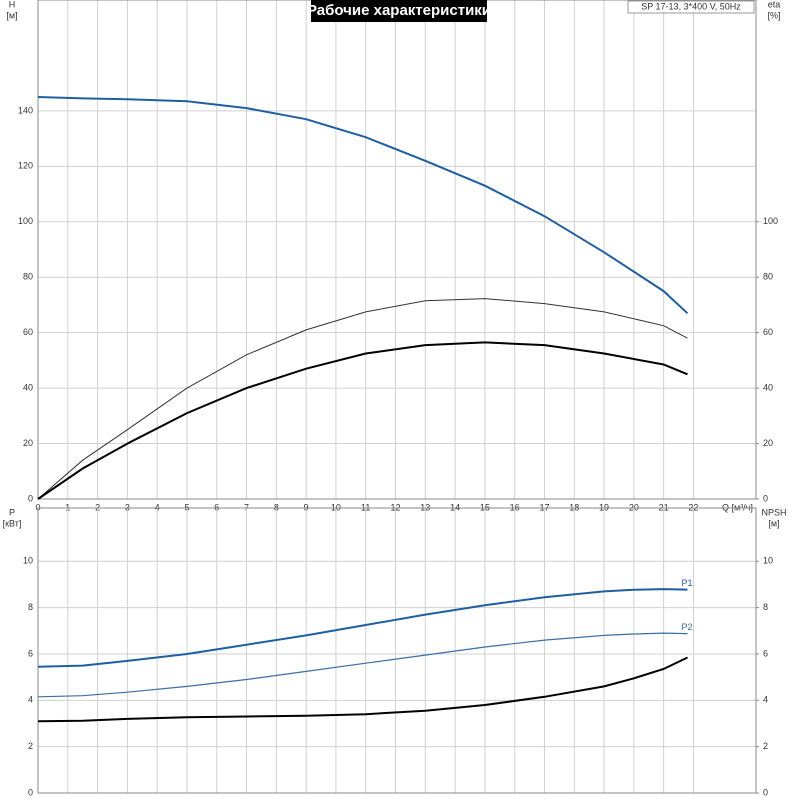 This screenshot has width=800, height=800. I want to click on y2-tick-label: 6, so click(765, 653).